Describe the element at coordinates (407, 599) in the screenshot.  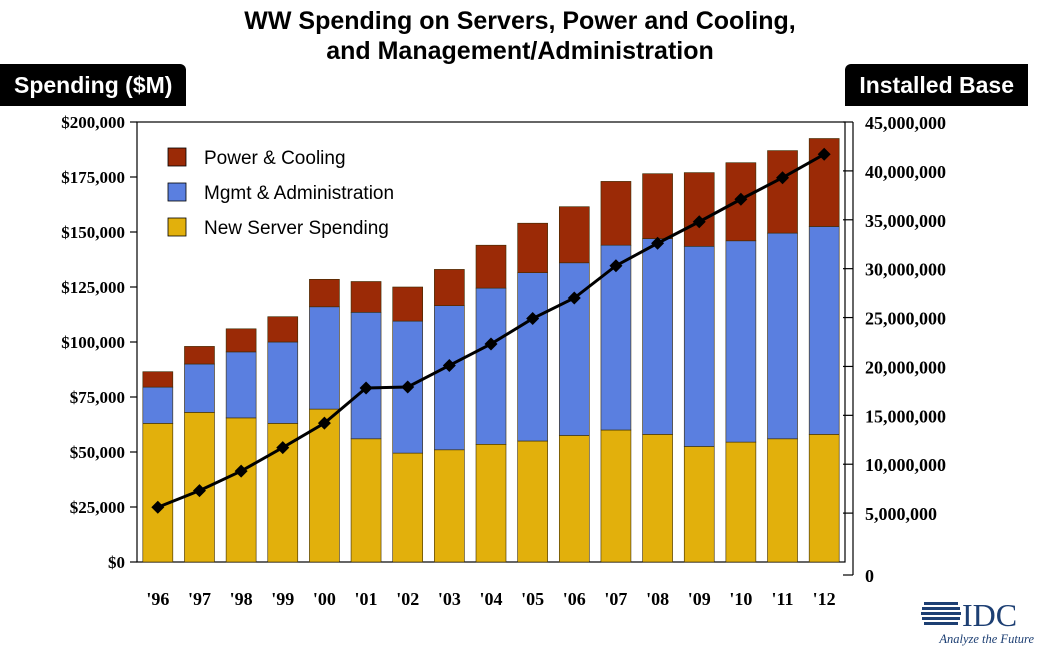
I see `x-tick-label: '02` at that location.